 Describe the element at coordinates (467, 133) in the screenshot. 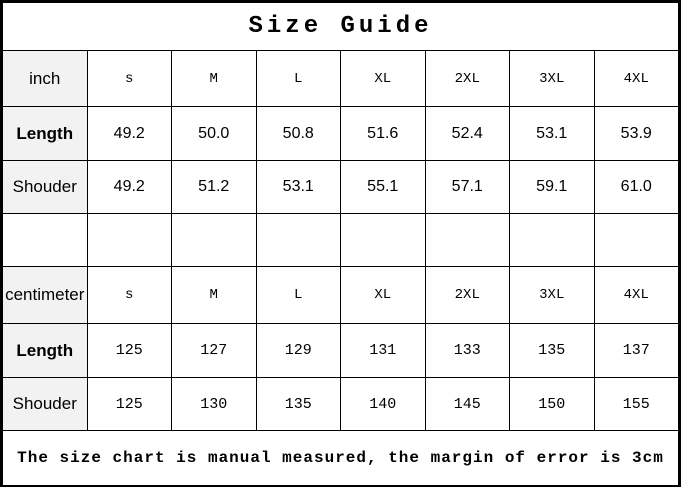

I see `value-cell: 52.4` at that location.